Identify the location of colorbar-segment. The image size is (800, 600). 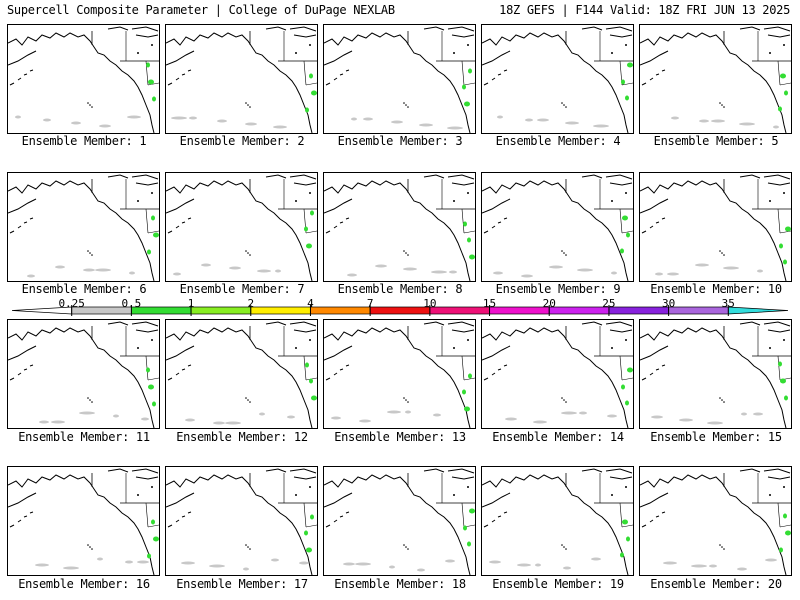
(400, 310).